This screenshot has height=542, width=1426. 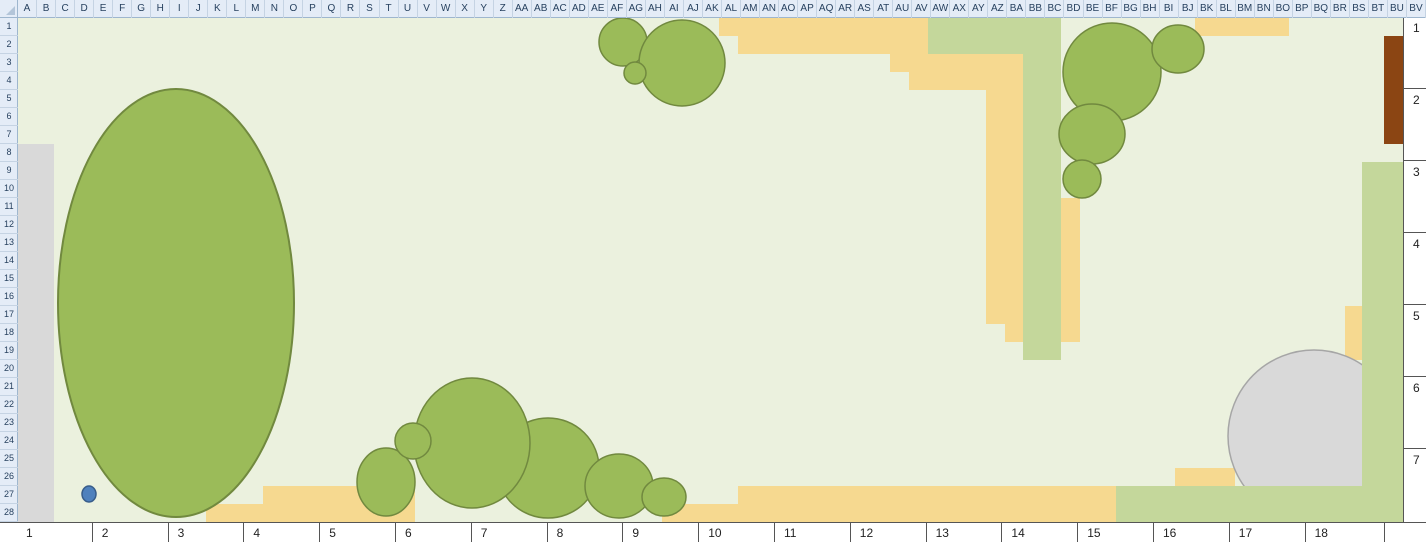 What do you see at coordinates (142, 9) in the screenshot?
I see `column-header-g: G` at bounding box center [142, 9].